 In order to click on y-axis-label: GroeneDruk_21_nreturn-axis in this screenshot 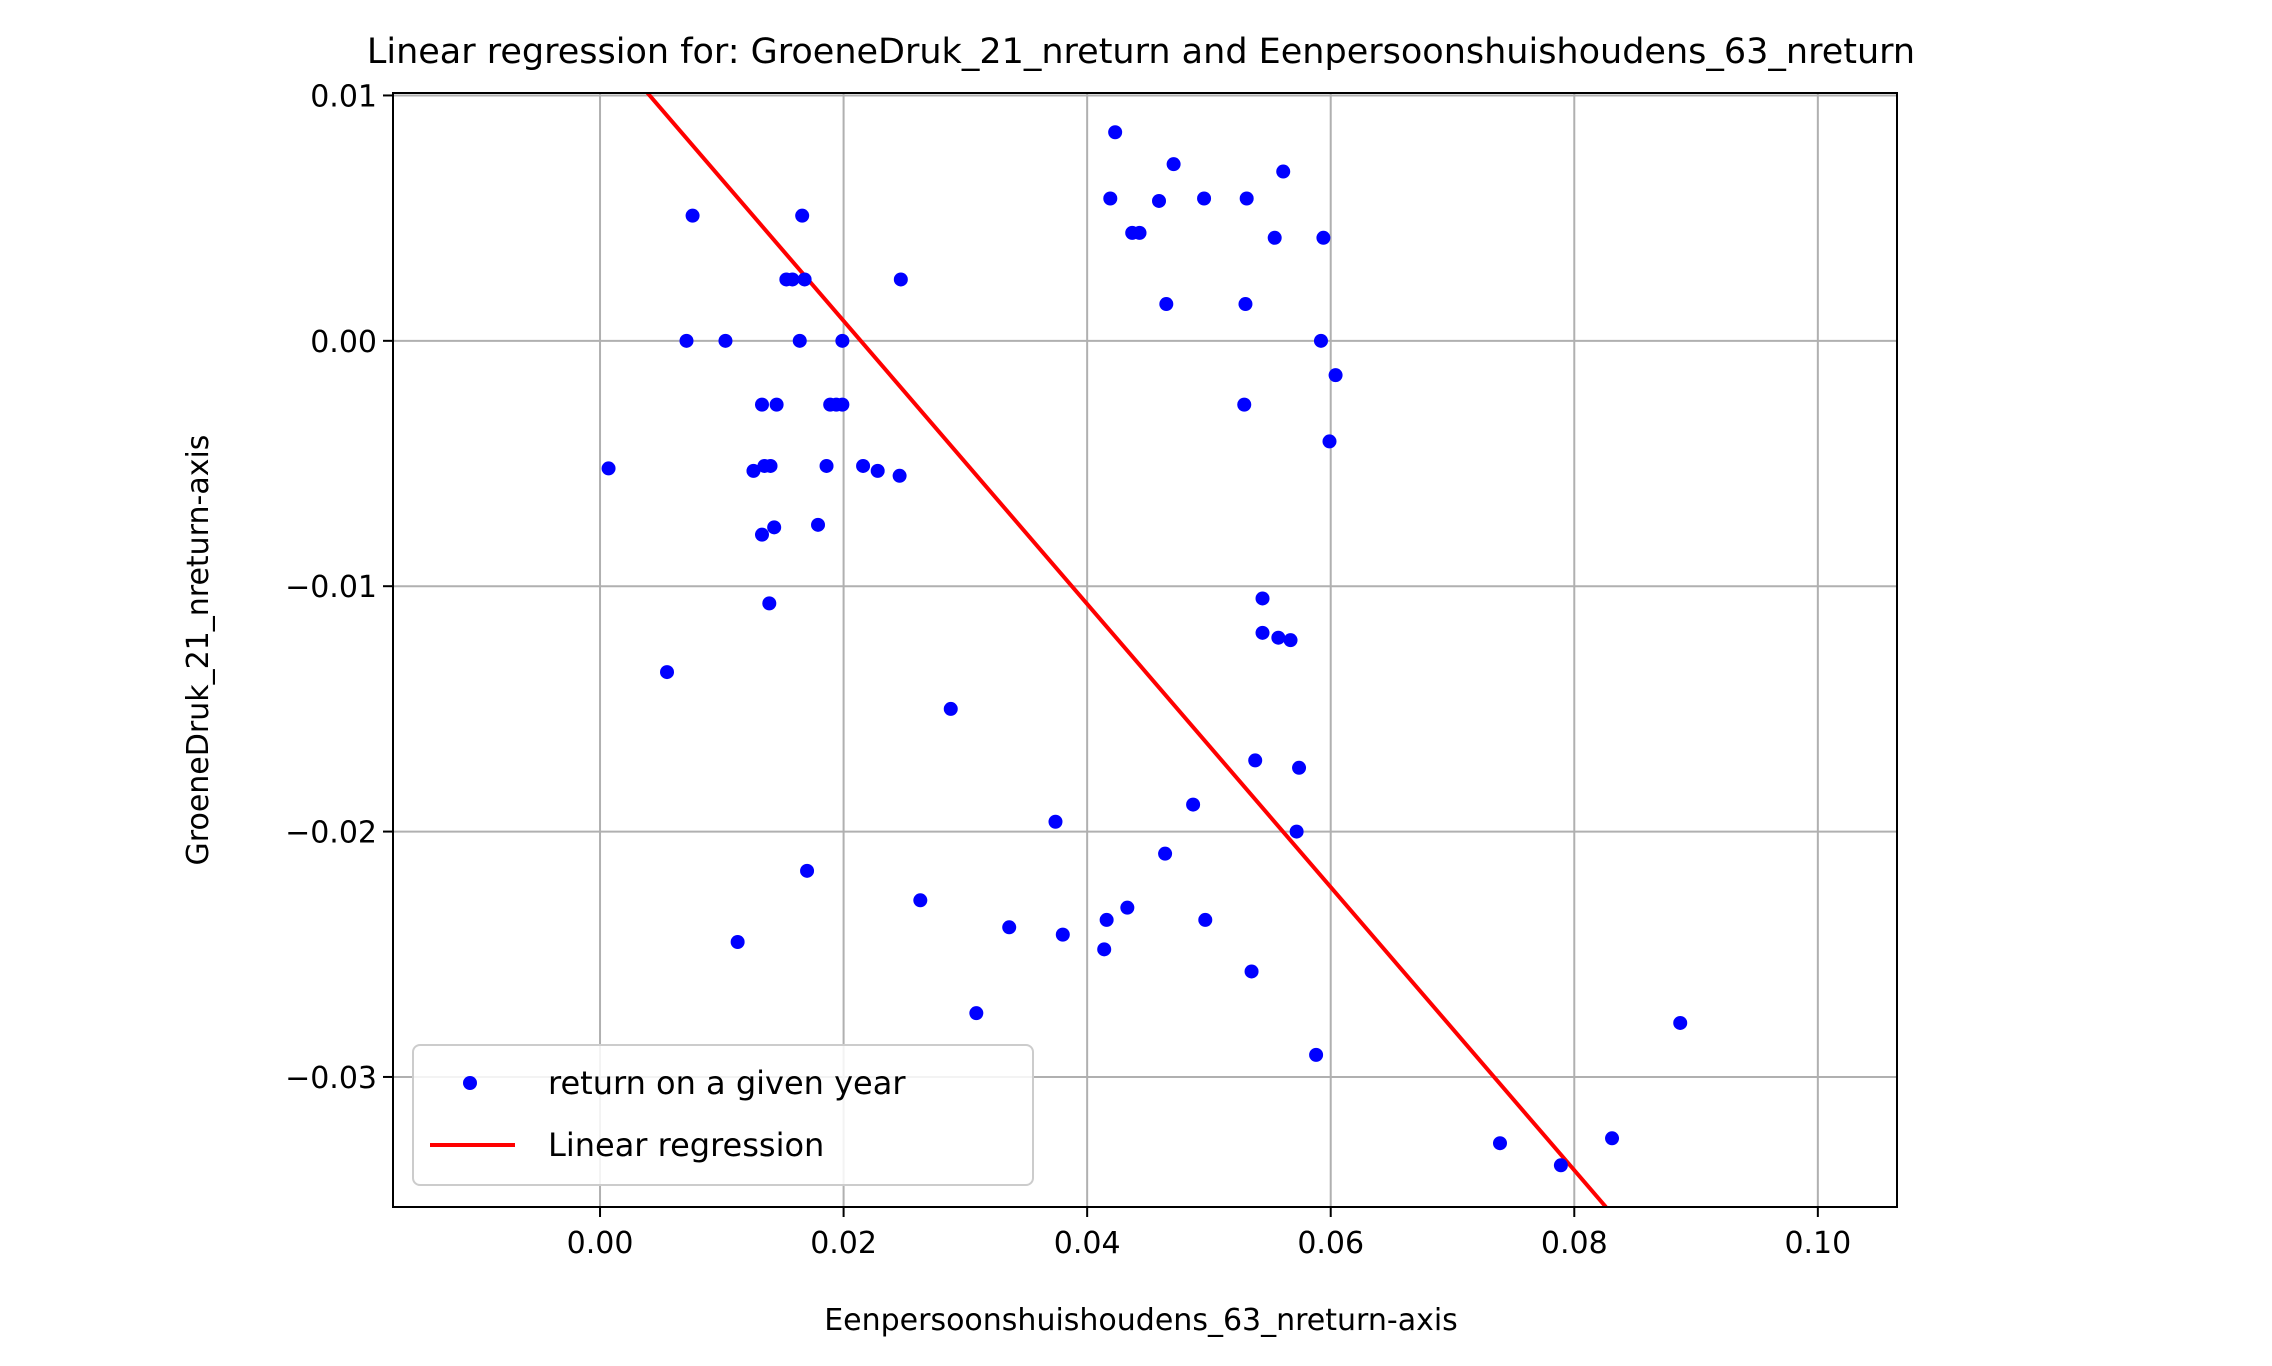, I will do `click(198, 650)`.